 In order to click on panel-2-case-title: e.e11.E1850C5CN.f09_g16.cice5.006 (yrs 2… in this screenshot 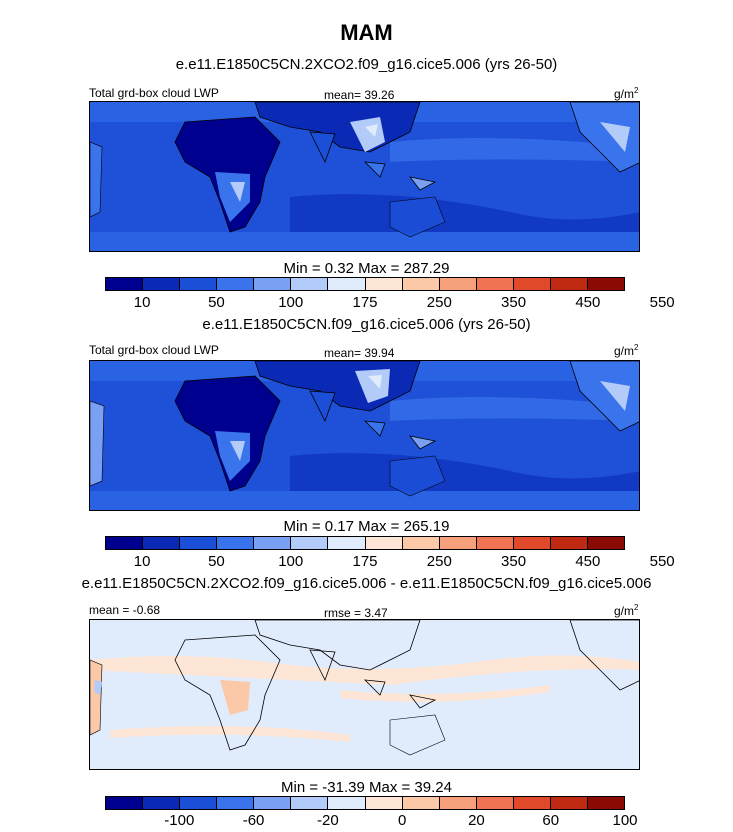, I will do `click(366, 324)`.